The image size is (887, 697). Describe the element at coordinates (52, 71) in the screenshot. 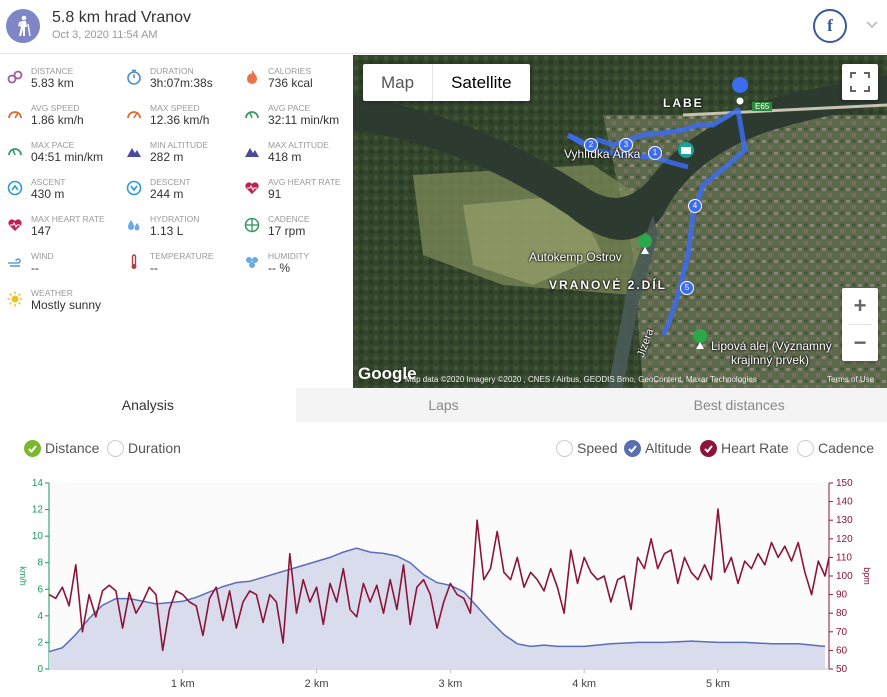

I see `stat-label: DISTANCE` at that location.